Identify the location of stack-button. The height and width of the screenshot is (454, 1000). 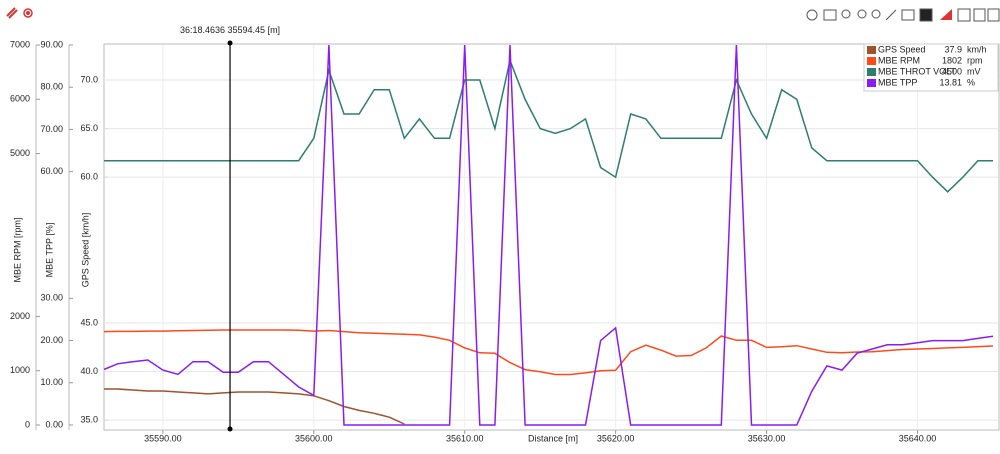
(993, 15).